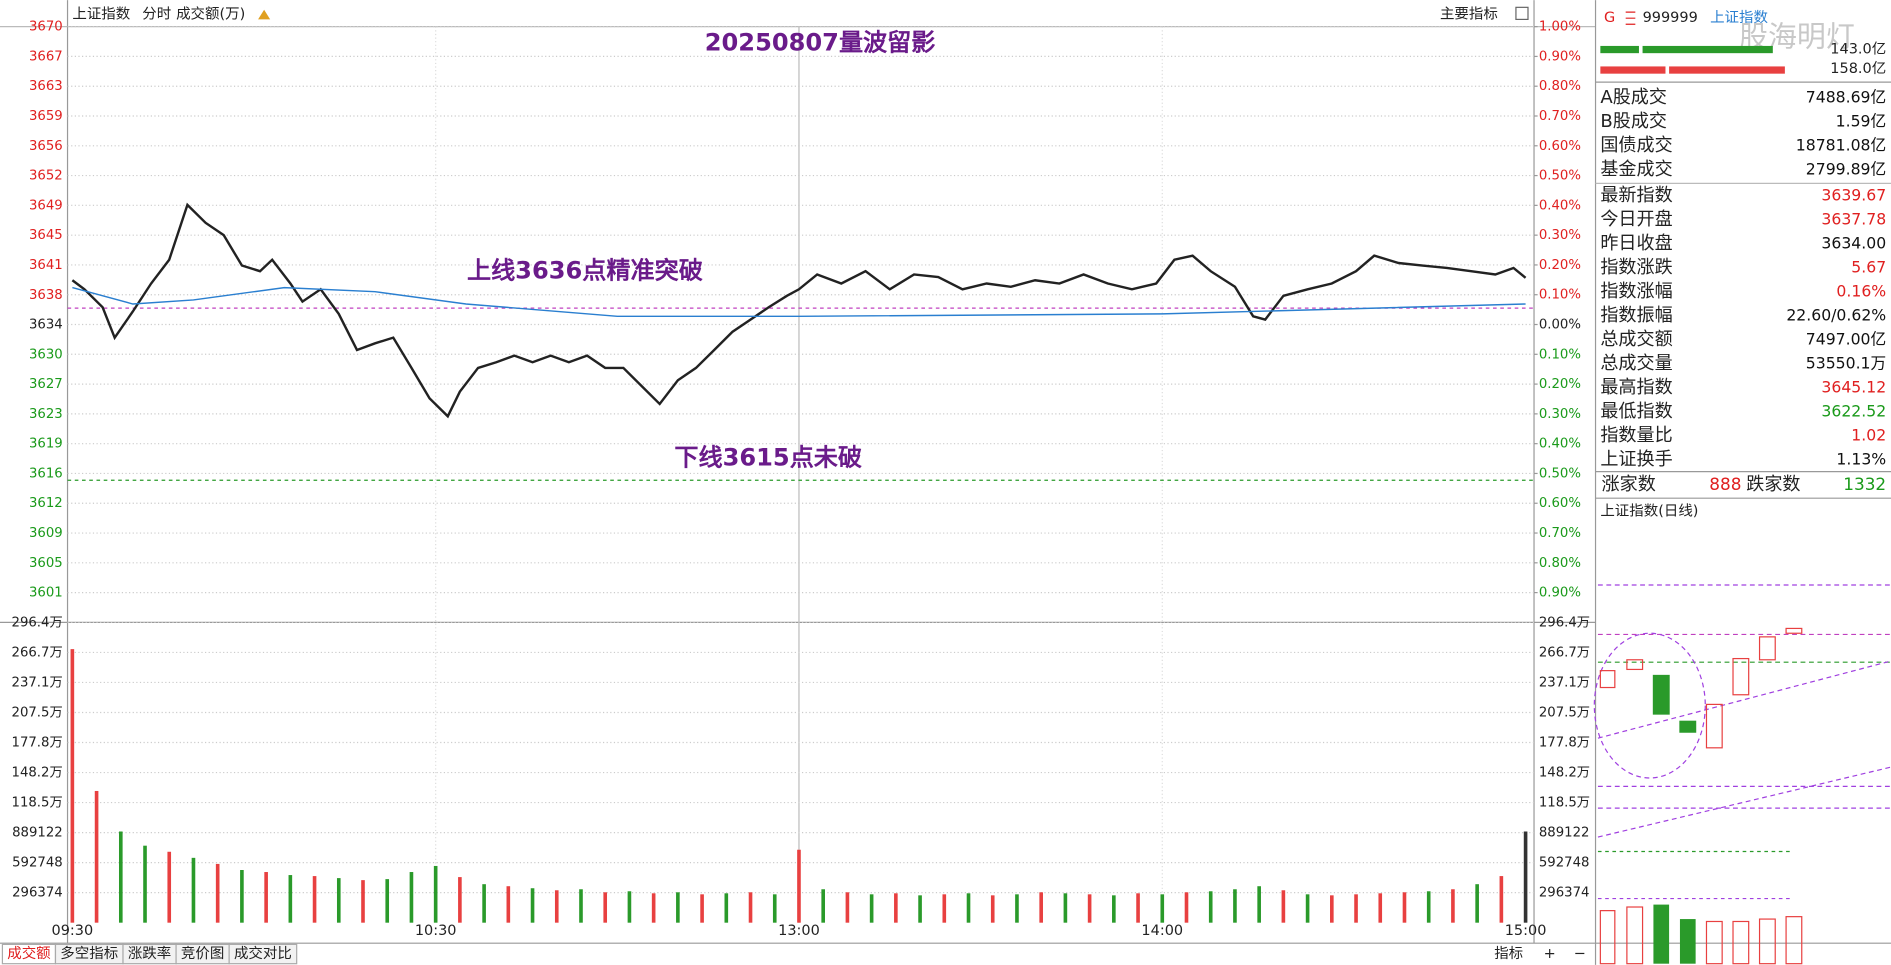 This screenshot has width=1891, height=965. Describe the element at coordinates (1846, 363) in the screenshot. I see `stat-value: 53550.1万` at that location.